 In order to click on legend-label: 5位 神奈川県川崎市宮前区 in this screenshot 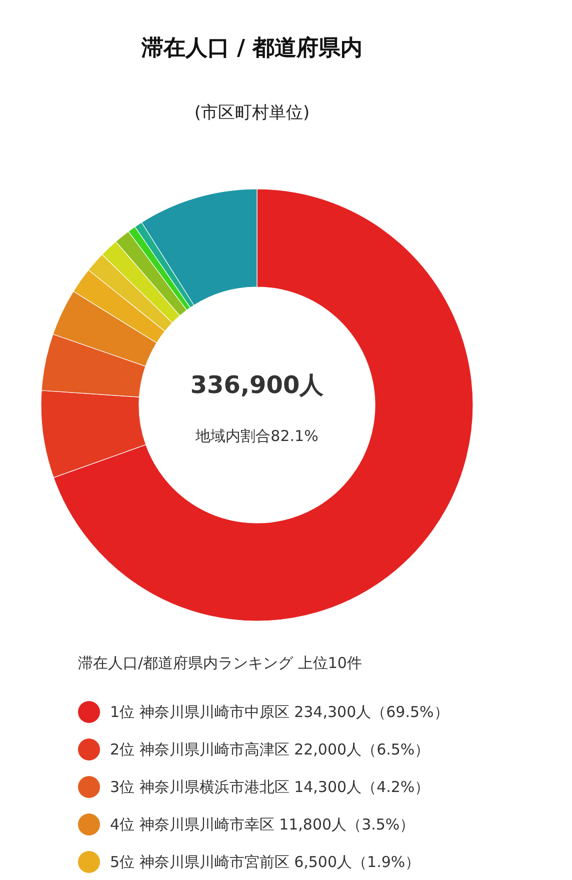, I will do `click(200, 862)`.